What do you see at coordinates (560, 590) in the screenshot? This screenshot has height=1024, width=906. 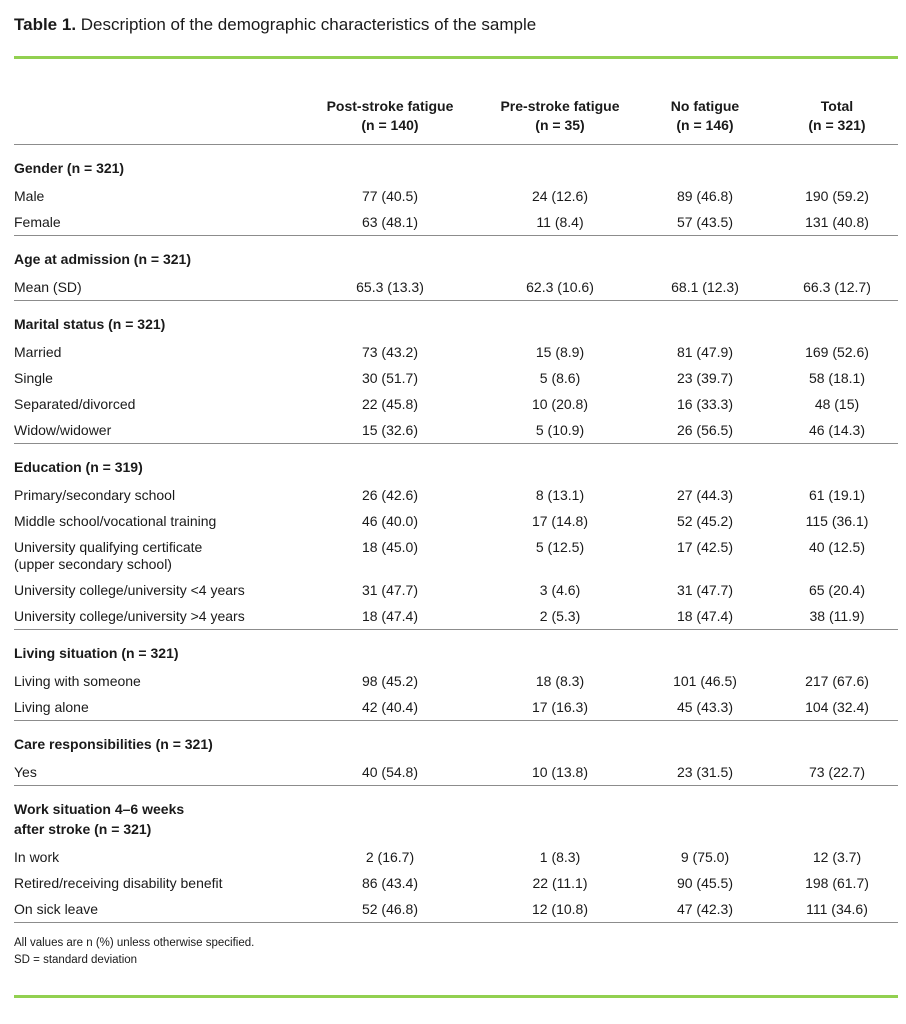 I see `cell-value: 3 (4.6)` at bounding box center [560, 590].